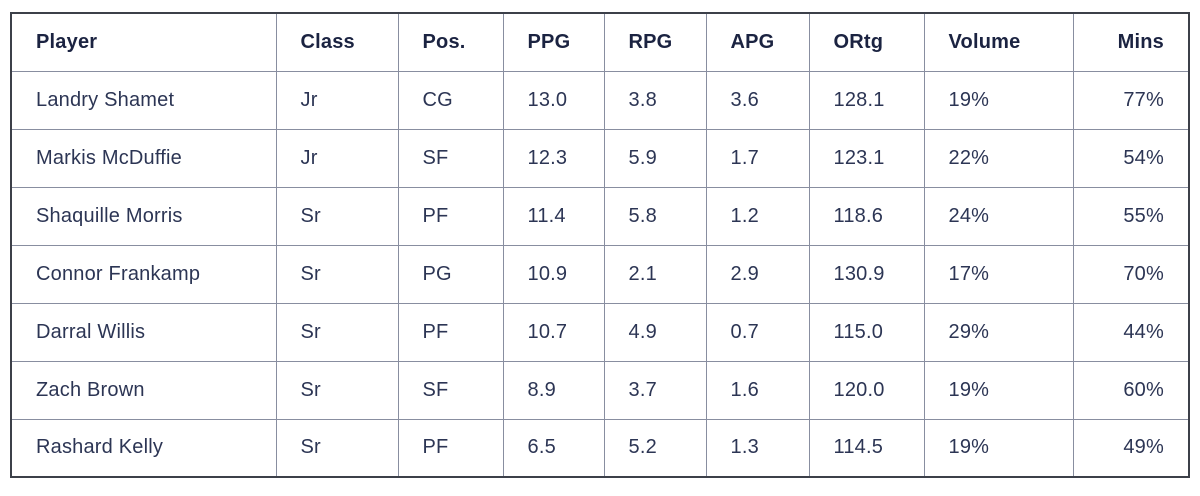  I want to click on cell-pos: PG, so click(450, 274).